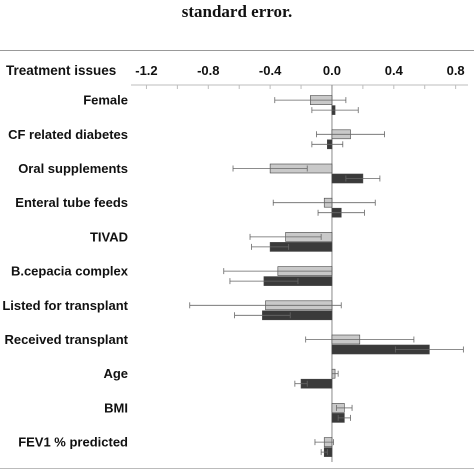  Describe the element at coordinates (332, 70) in the screenshot. I see `x-tick-label: 0.0` at that location.